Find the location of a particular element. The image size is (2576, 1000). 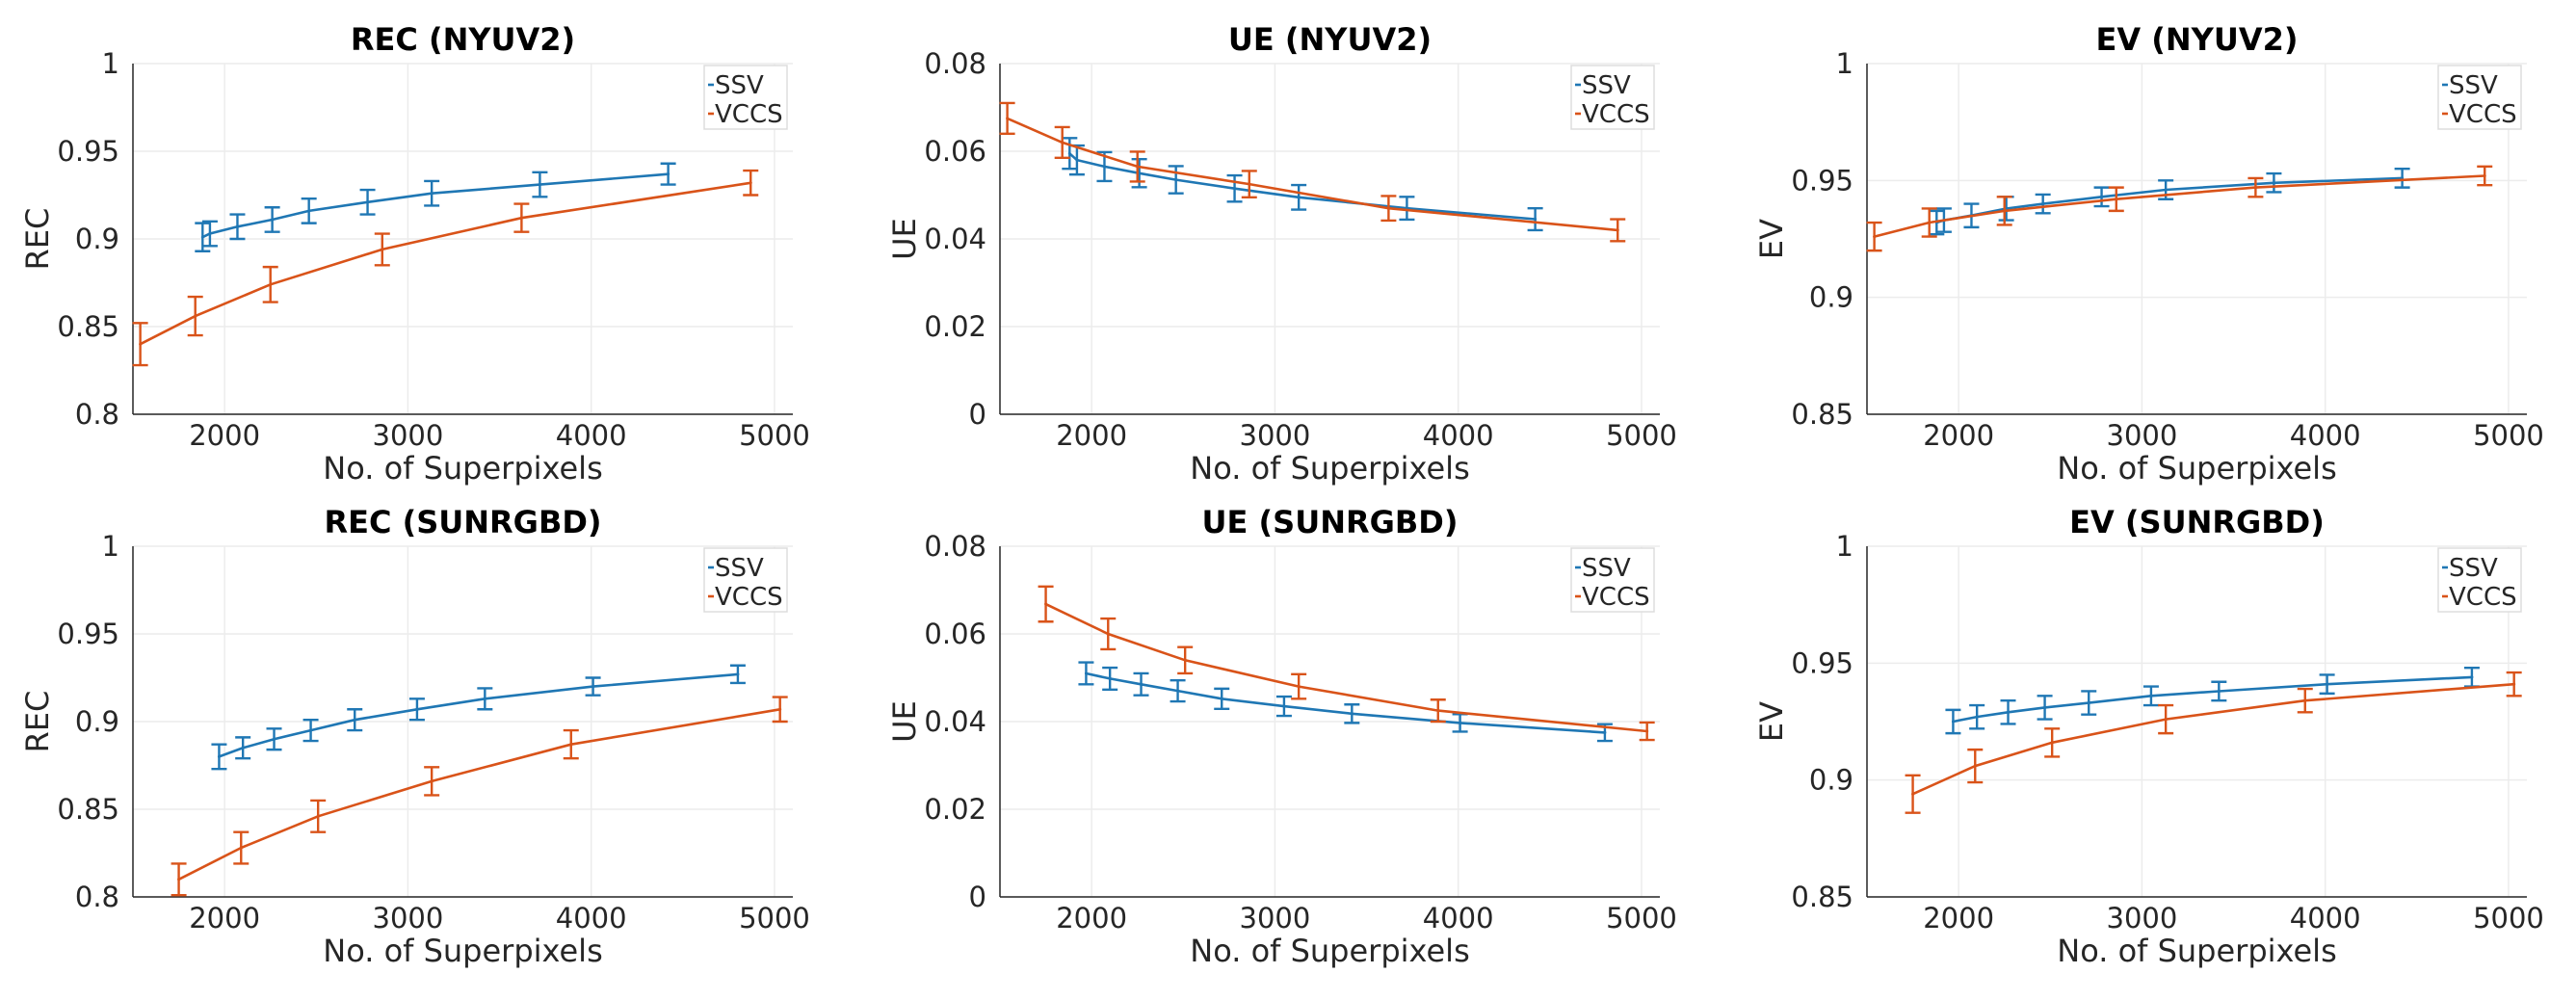

y-axis-label: UE is located at coordinates (905, 721).